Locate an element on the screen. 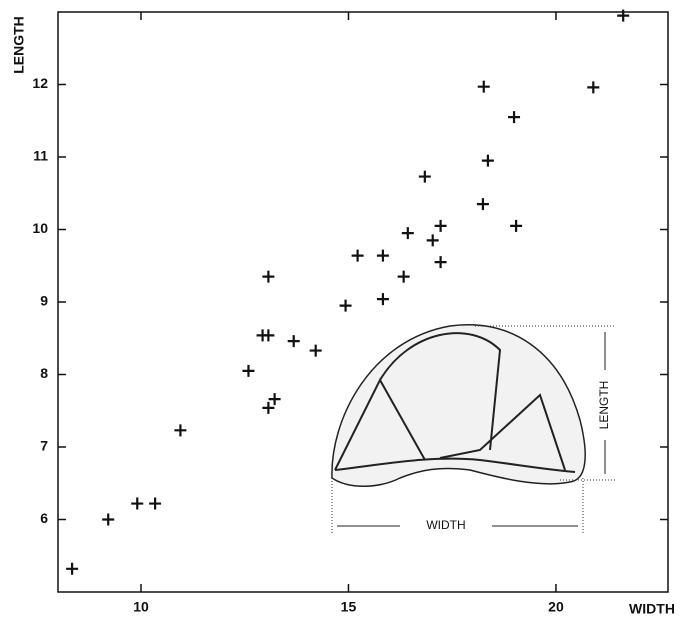 The image size is (685, 620). y-tick-label: 9 is located at coordinates (44, 301).